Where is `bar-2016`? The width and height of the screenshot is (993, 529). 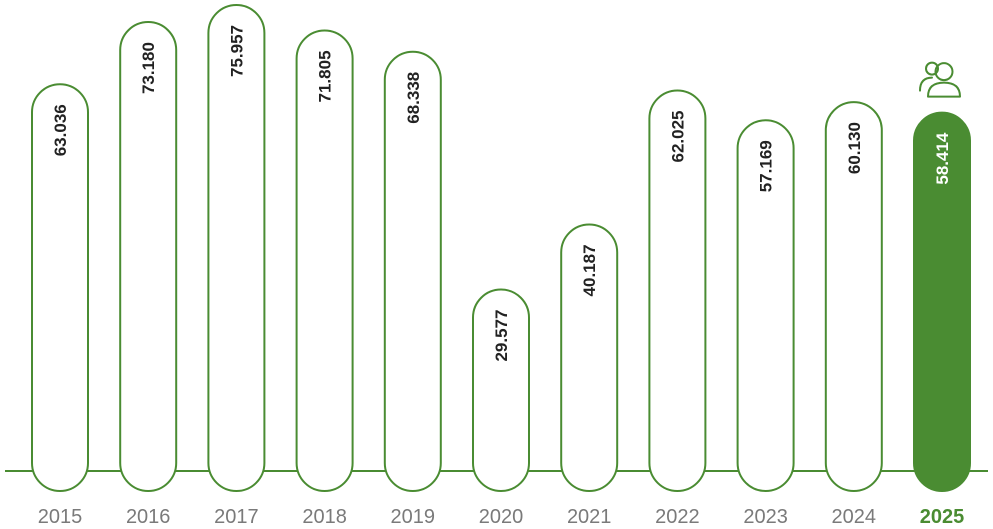
bar-2016 is located at coordinates (148, 256).